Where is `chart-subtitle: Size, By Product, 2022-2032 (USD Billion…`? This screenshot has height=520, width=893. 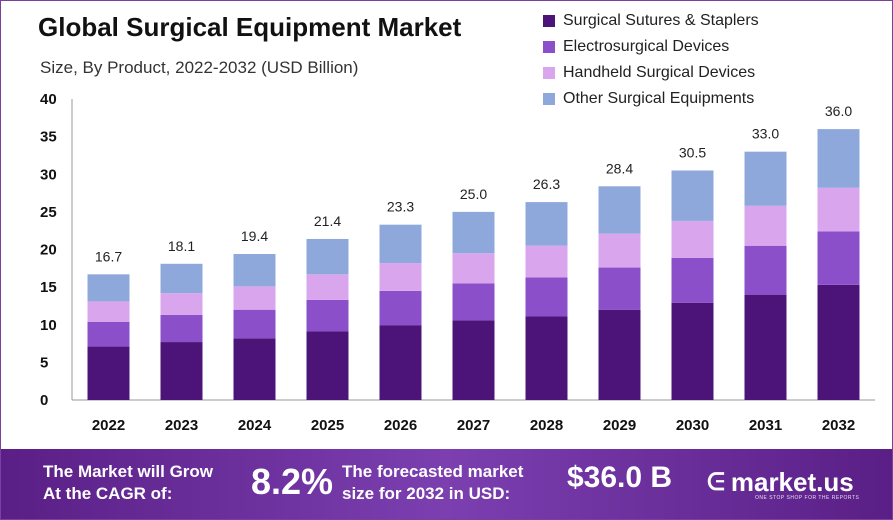
chart-subtitle: Size, By Product, 2022-2032 (USD Billion… is located at coordinates (199, 67).